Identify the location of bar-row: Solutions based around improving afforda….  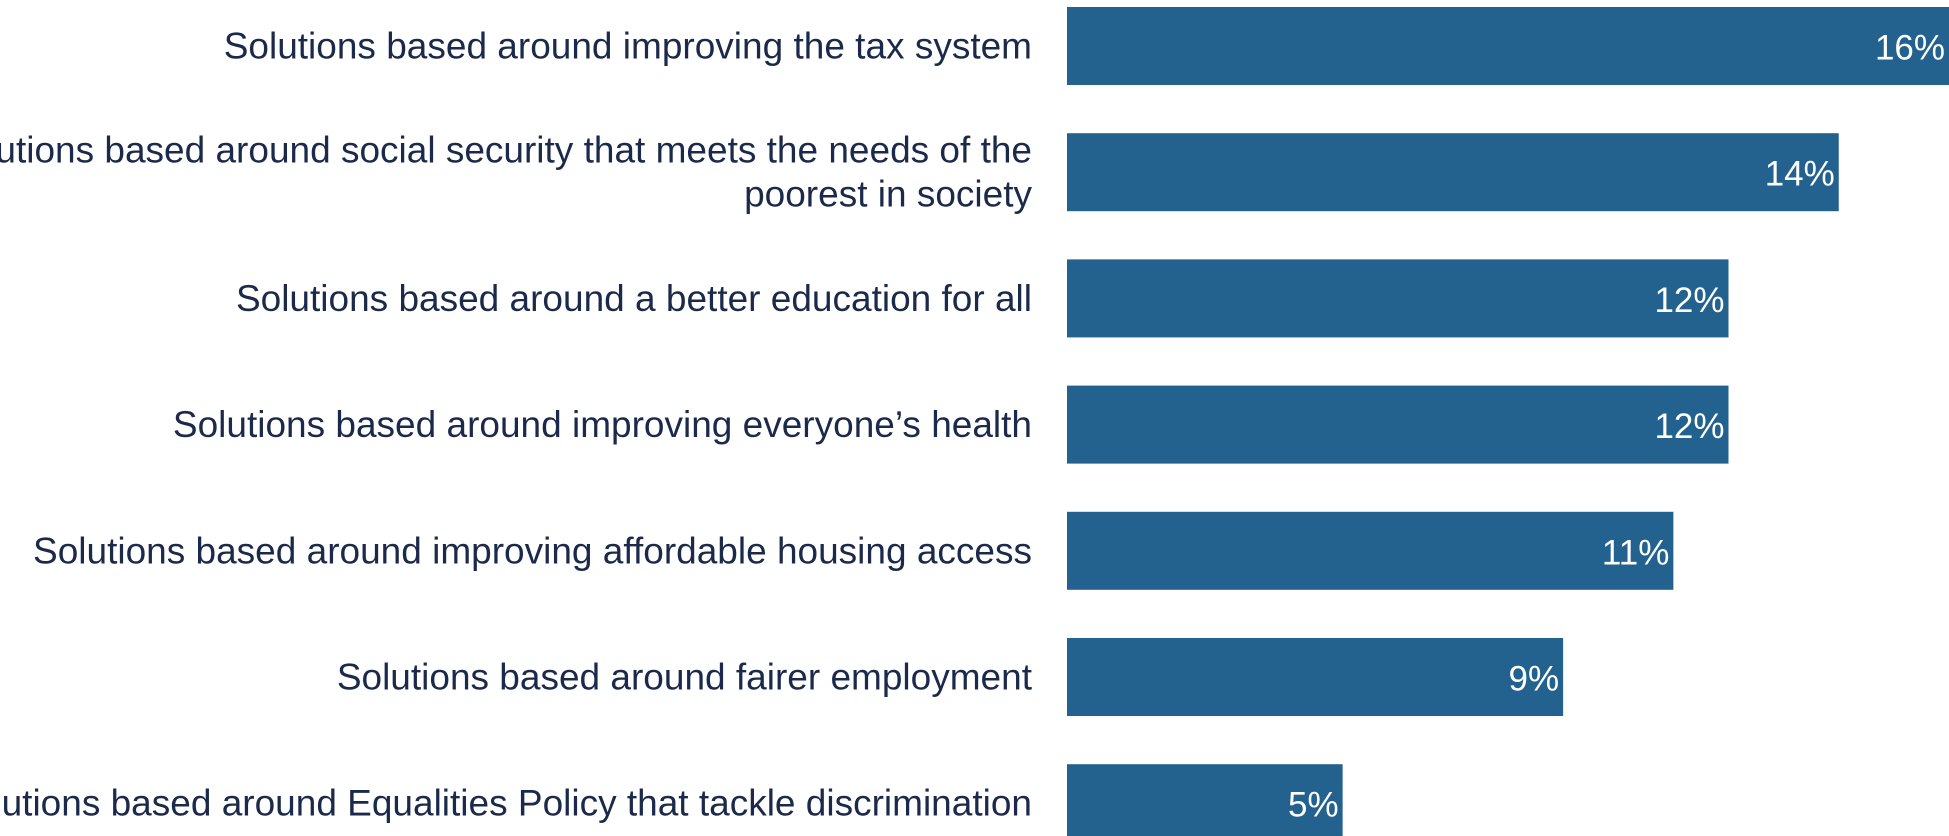
(853, 550).